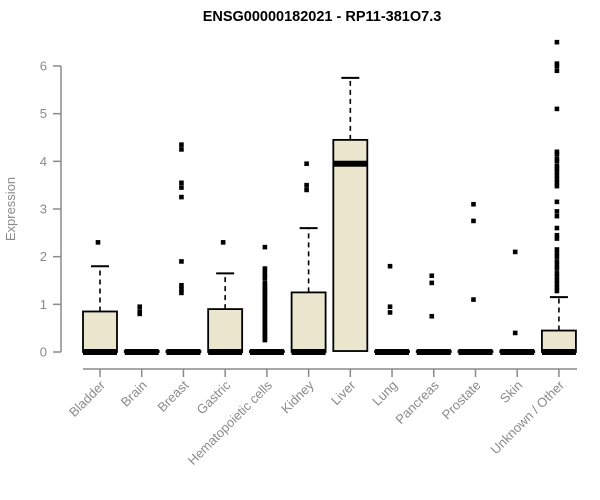 Image resolution: width=600 pixels, height=500 pixels. Describe the element at coordinates (527, 417) in the screenshot. I see `x-tick-label-unknown-other: Unknown / Other` at that location.